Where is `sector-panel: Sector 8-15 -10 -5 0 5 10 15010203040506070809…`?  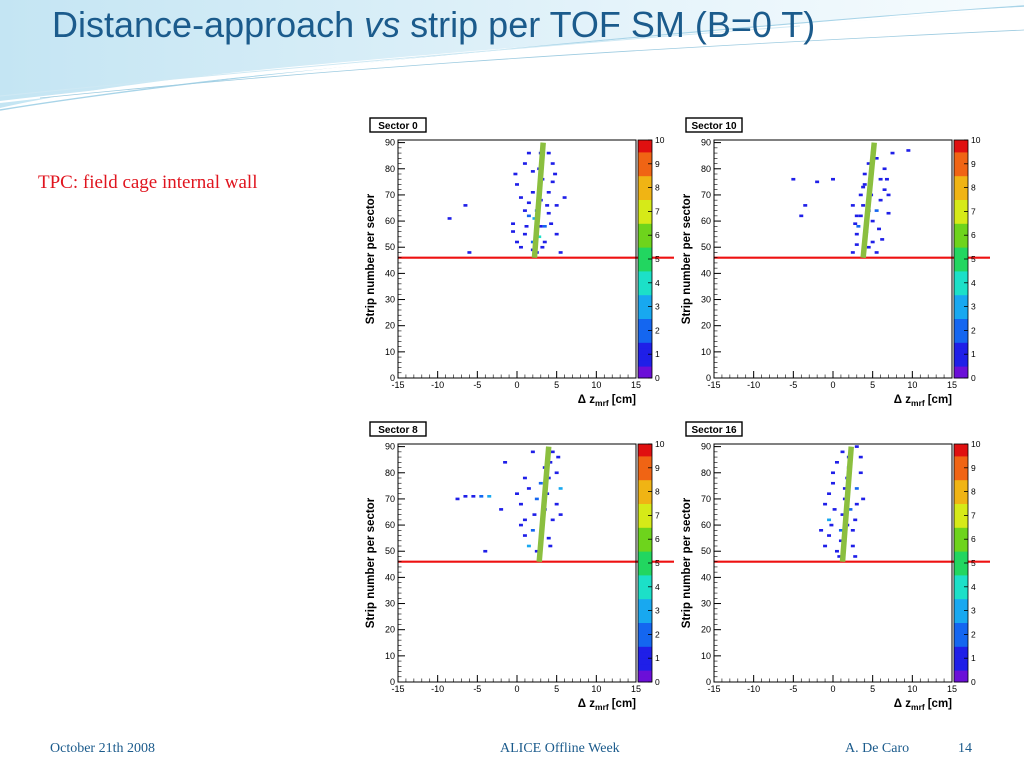
sector-panel: Sector 8-15 -10 -5 0 5 10 15010203040506070809… is located at coordinates (517, 564).